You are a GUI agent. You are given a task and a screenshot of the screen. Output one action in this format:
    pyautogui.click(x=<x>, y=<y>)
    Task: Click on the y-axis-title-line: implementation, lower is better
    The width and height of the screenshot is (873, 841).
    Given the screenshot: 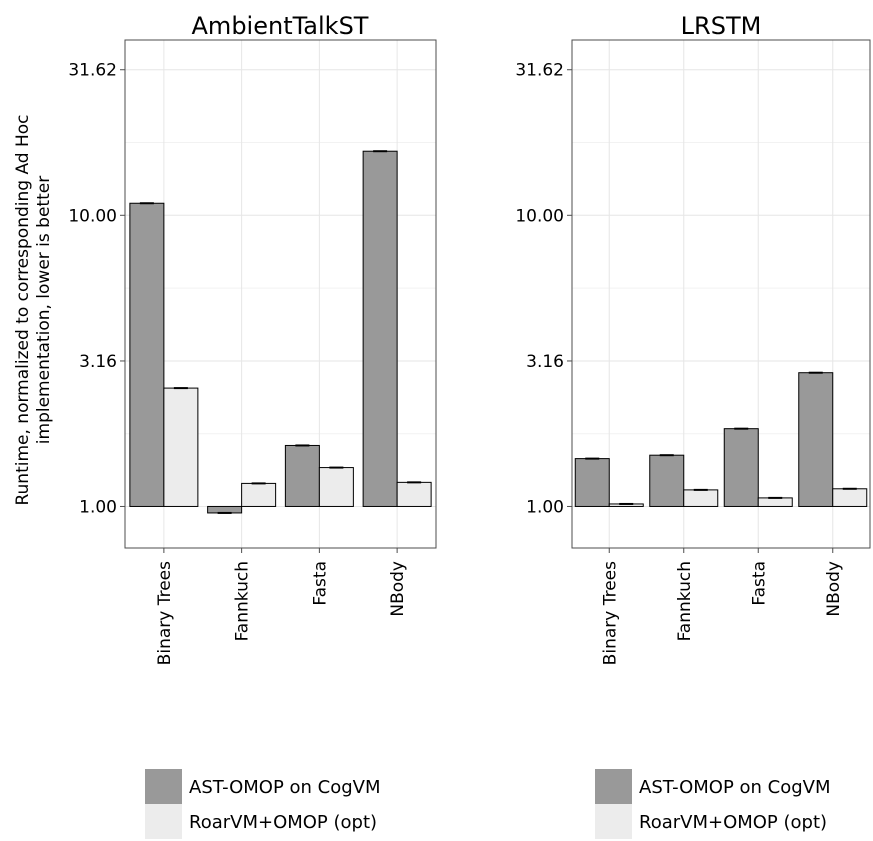 What is the action you would take?
    pyautogui.click(x=44, y=310)
    